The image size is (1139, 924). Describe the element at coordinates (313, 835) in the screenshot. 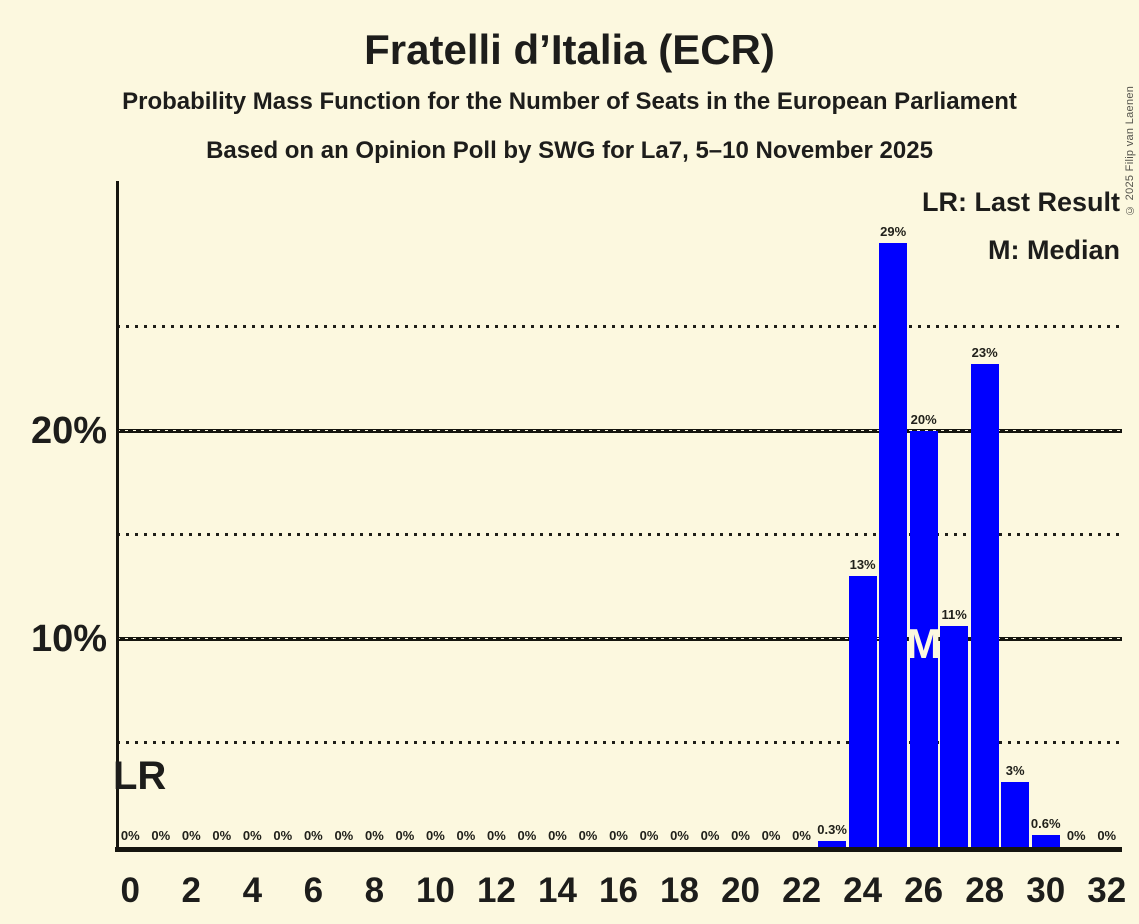

I see `bar-label-seats-6: 0%` at that location.